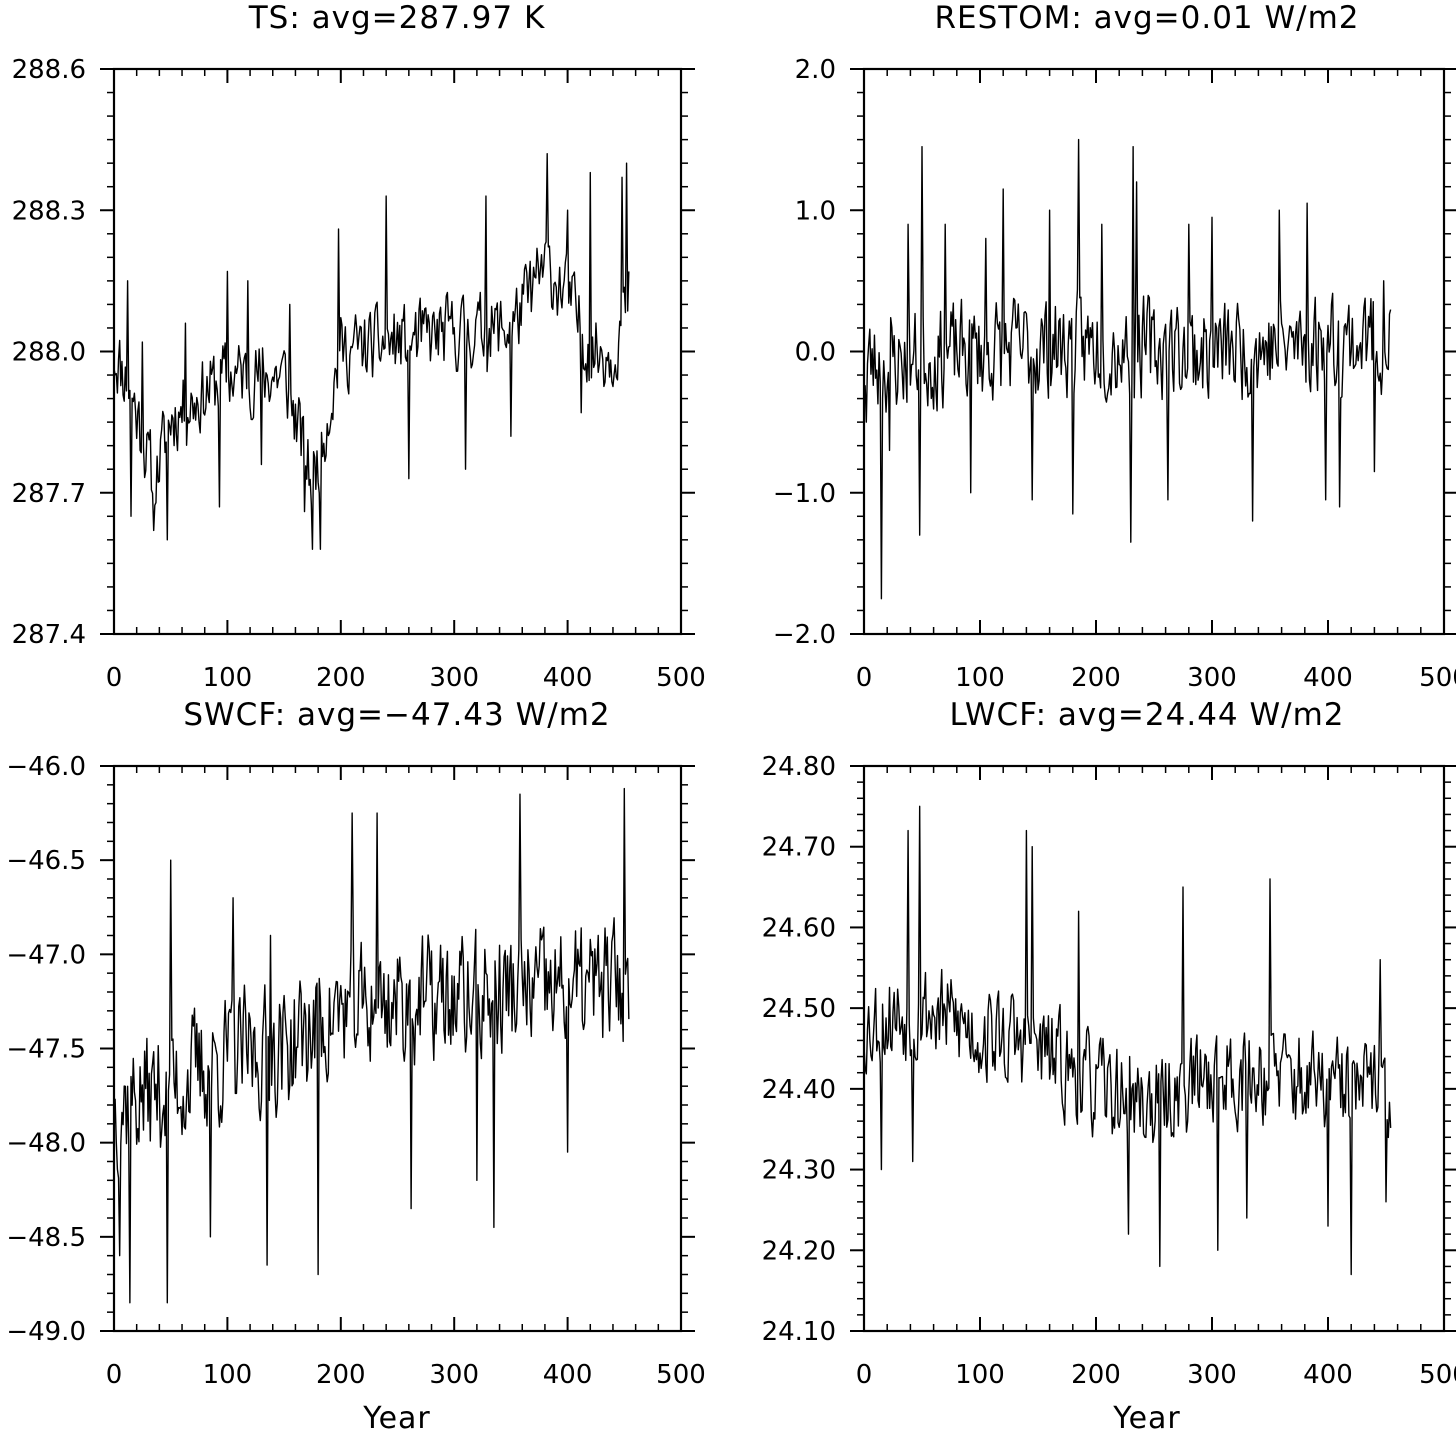 The width and height of the screenshot is (1456, 1433). Describe the element at coordinates (49, 211) in the screenshot. I see `panel-ts-ytick-label: 288.3` at that location.